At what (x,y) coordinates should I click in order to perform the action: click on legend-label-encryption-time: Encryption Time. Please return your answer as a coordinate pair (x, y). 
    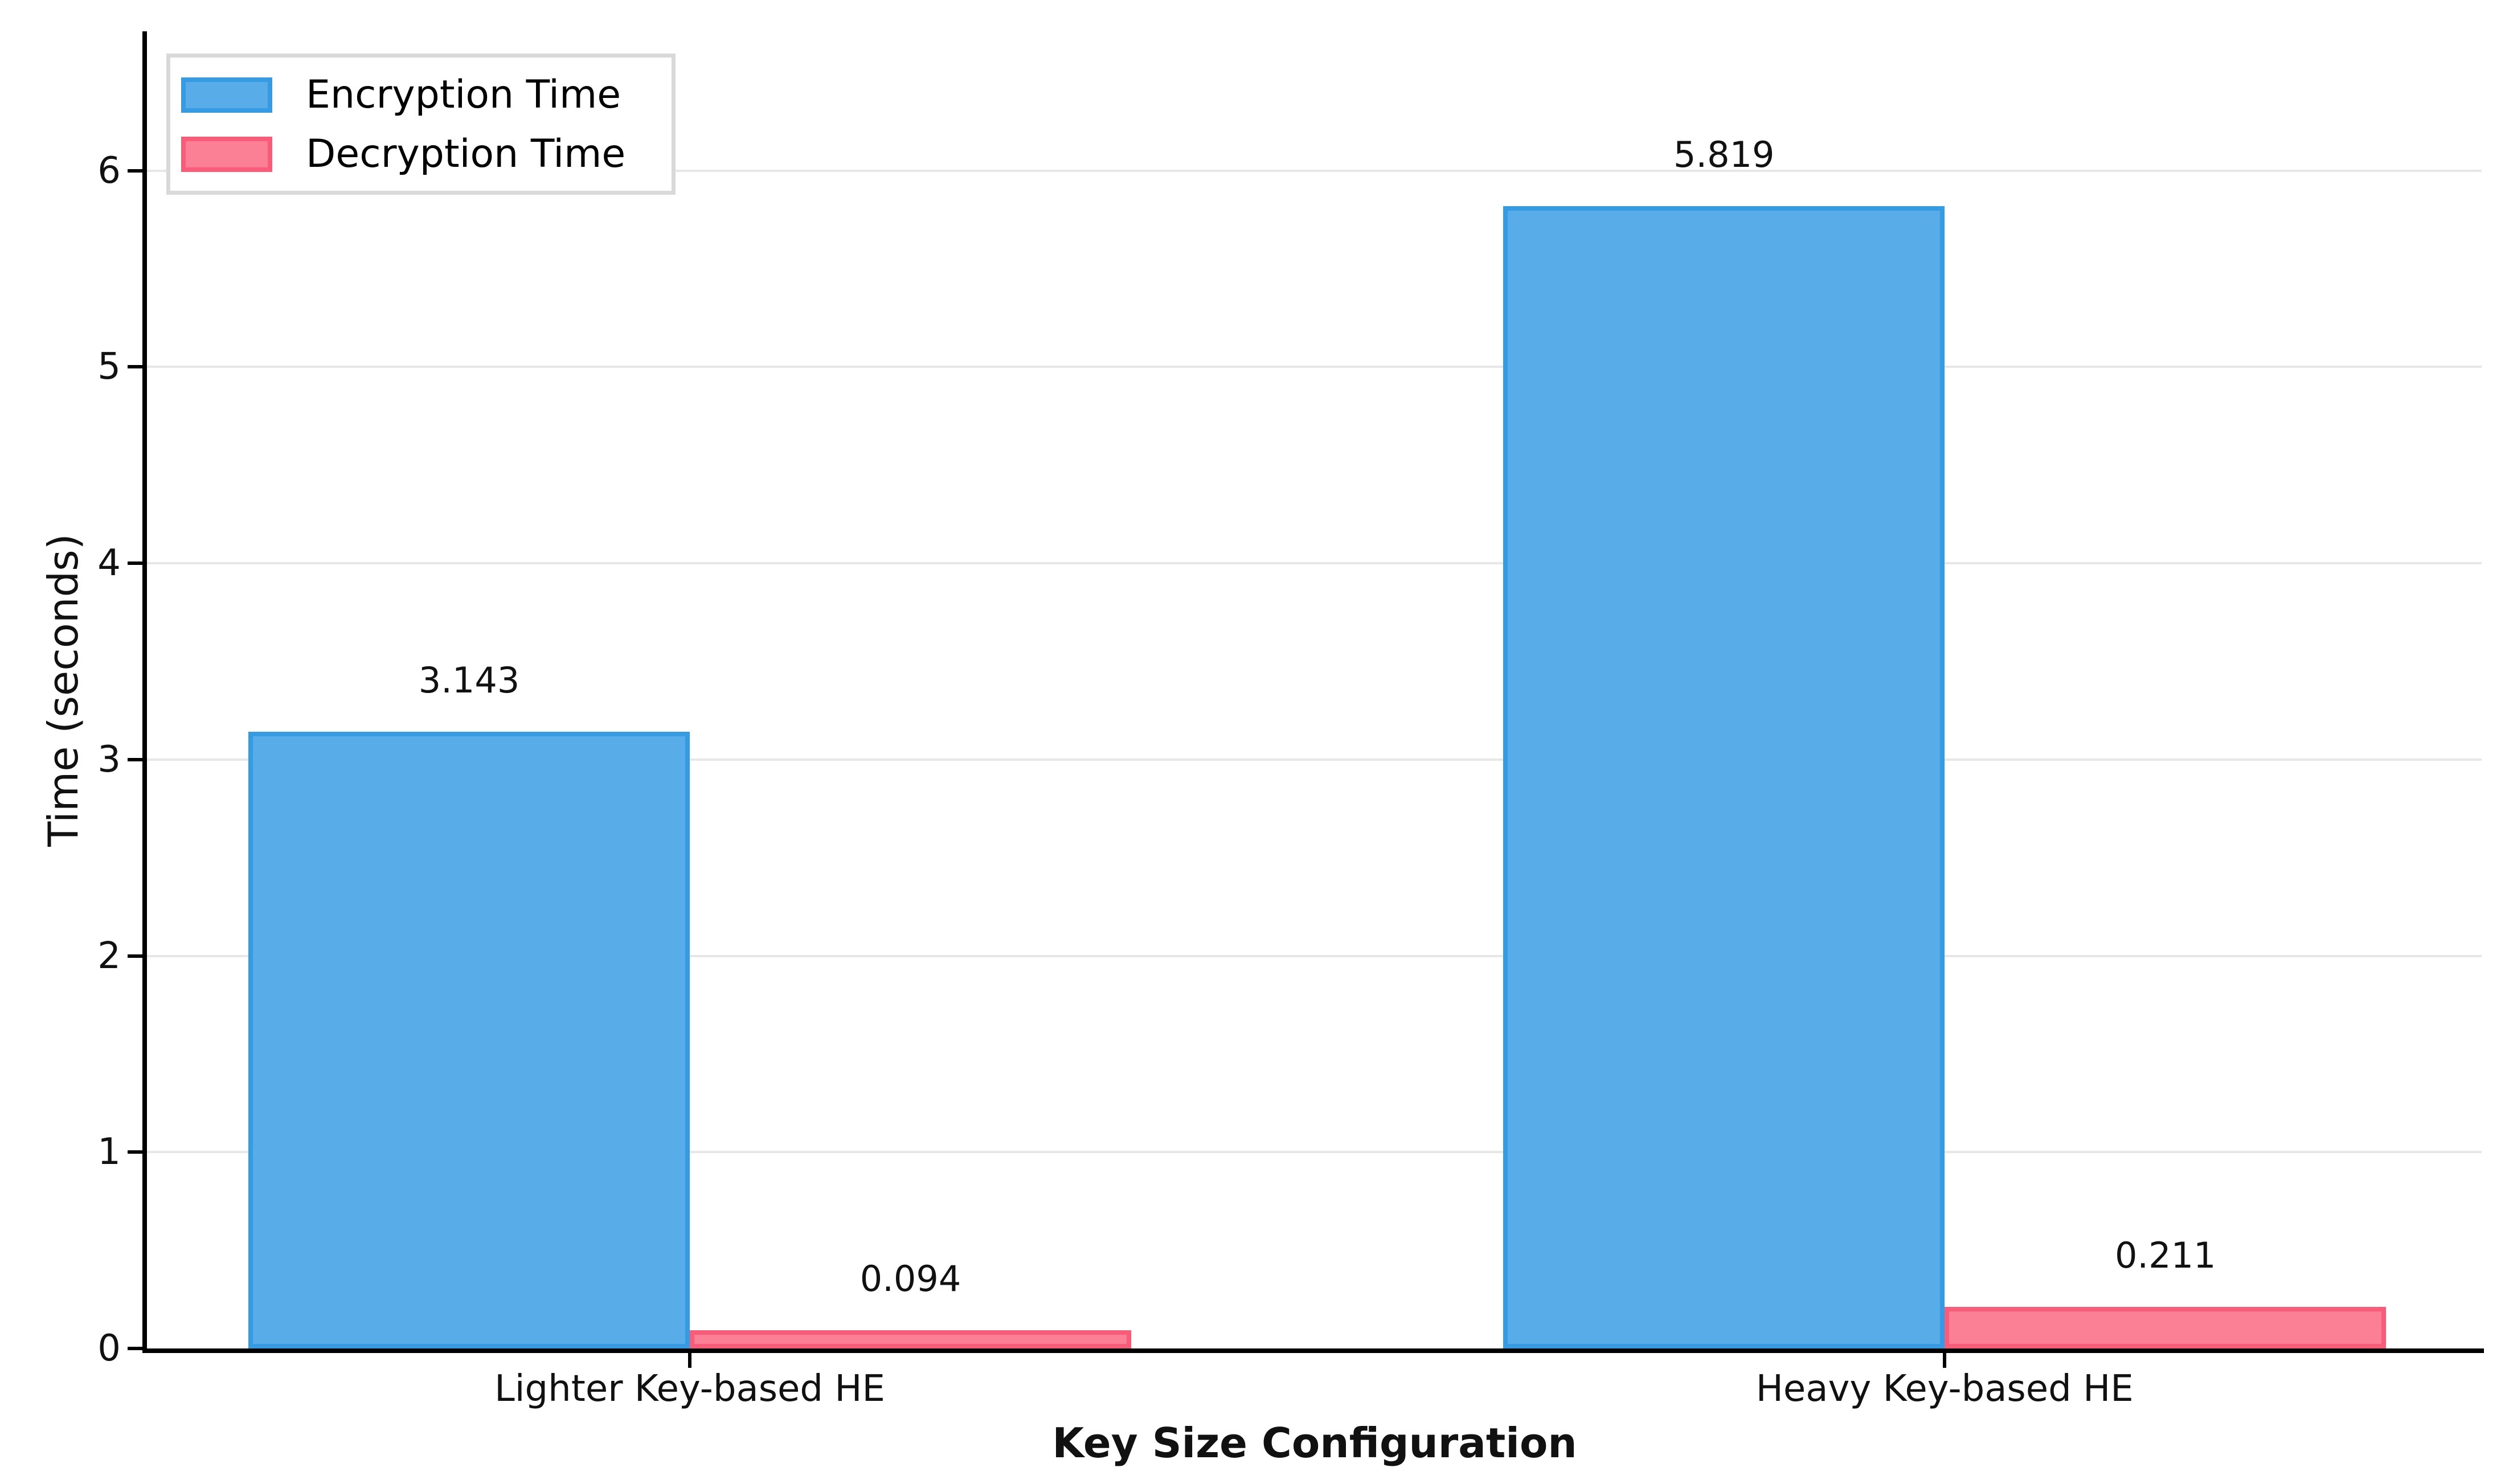
    Looking at the image, I should click on (463, 94).